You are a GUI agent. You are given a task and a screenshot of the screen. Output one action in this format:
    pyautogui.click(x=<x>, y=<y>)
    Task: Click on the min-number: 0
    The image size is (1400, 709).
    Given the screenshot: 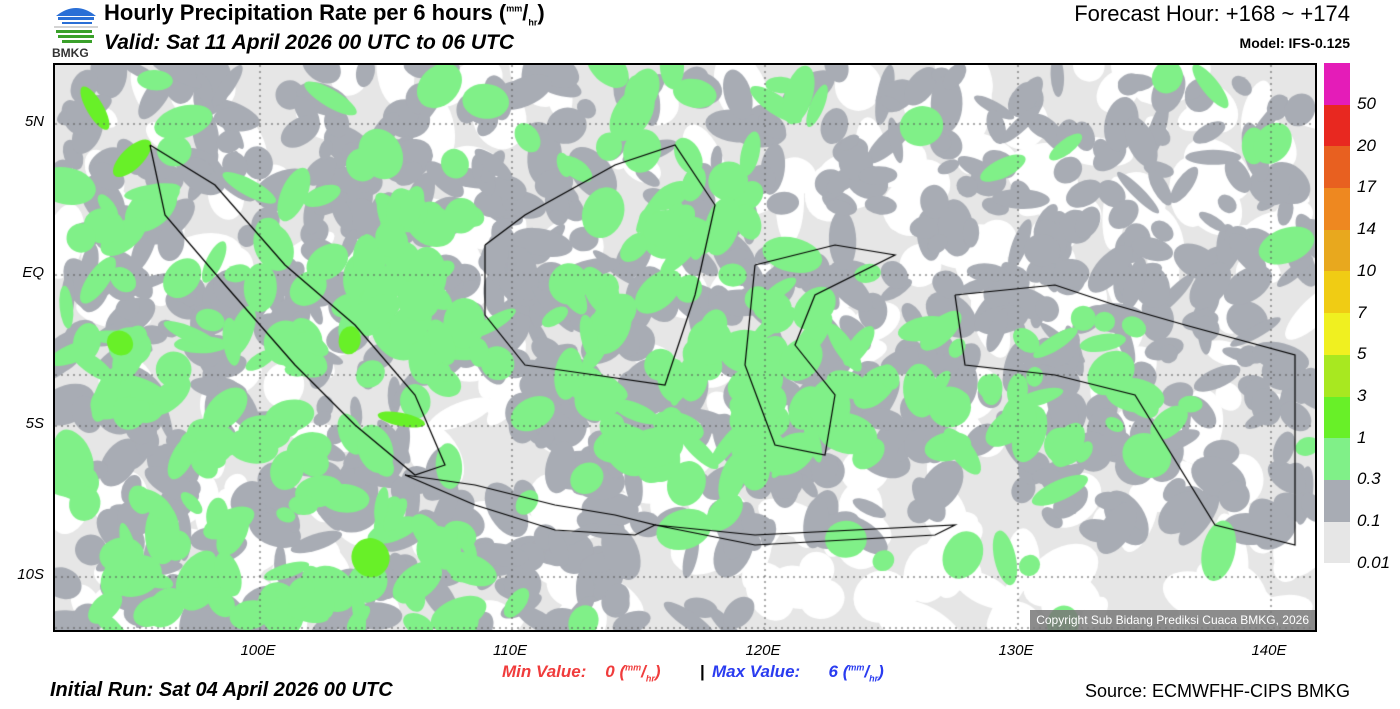 What is the action you would take?
    pyautogui.click(x=610, y=671)
    